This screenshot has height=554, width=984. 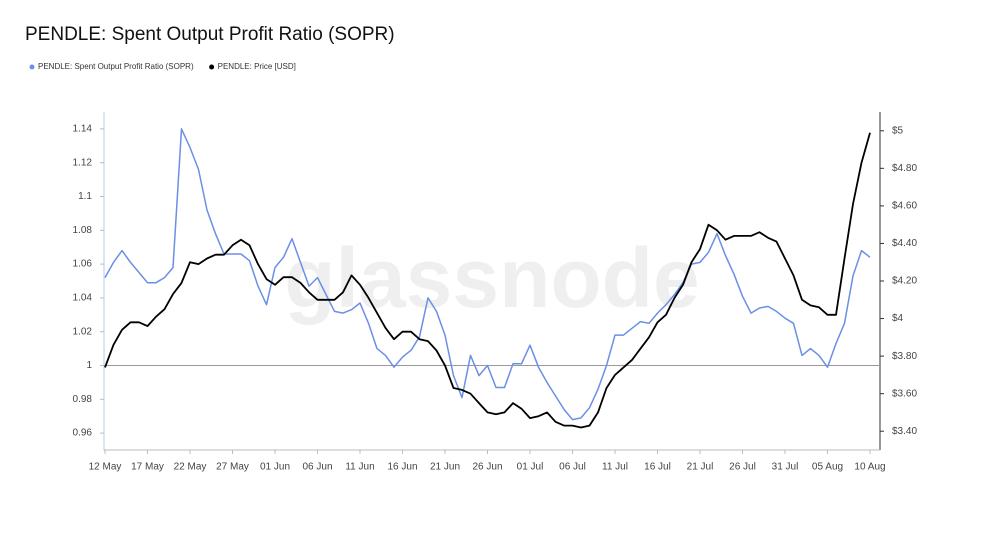 I want to click on x-tick-label: 26 Jun, so click(x=487, y=467).